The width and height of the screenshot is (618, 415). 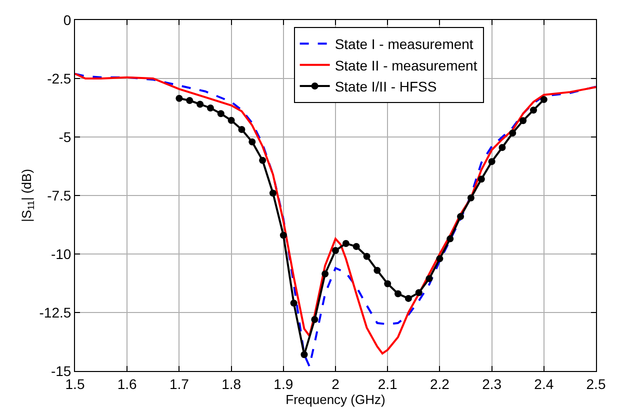 I want to click on x-tick-label: 2.5, so click(x=596, y=384).